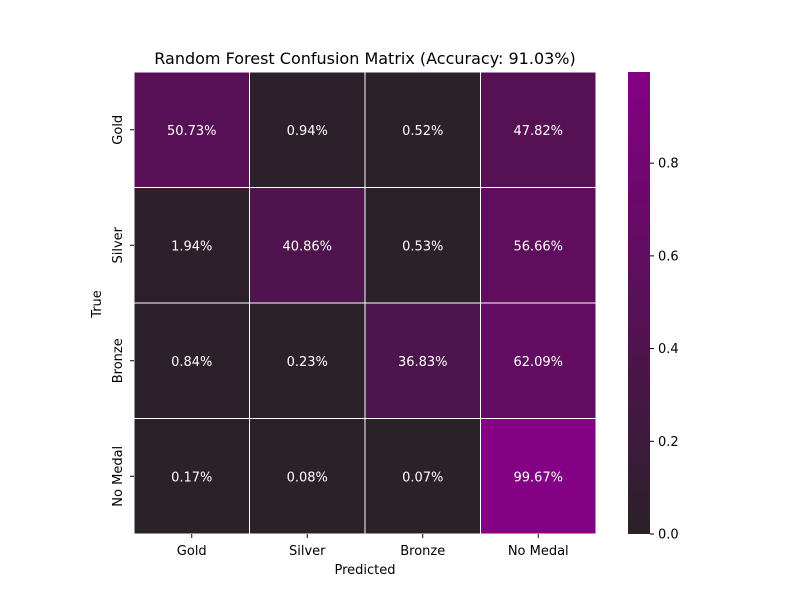 This screenshot has width=800, height=600. What do you see at coordinates (668, 349) in the screenshot?
I see `colorbar-tick-label: 0.4` at bounding box center [668, 349].